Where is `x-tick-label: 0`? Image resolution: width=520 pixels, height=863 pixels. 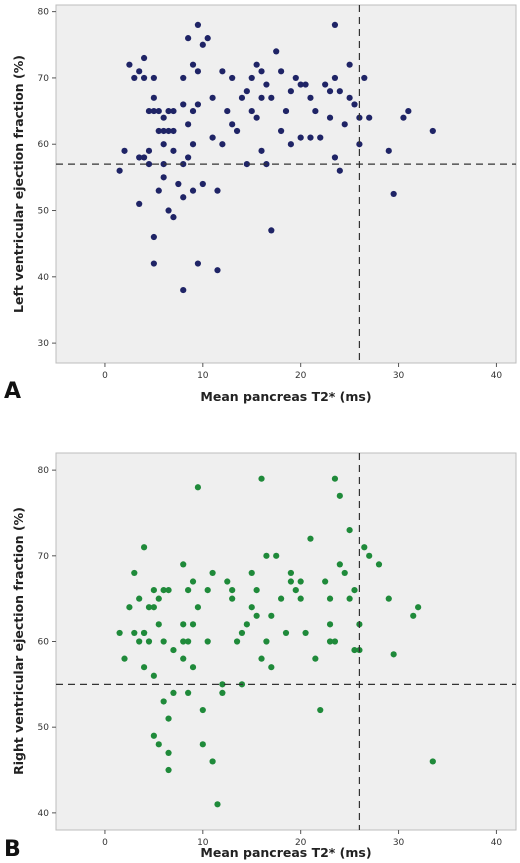 x-tick-label: 0 is located at coordinates (105, 843).